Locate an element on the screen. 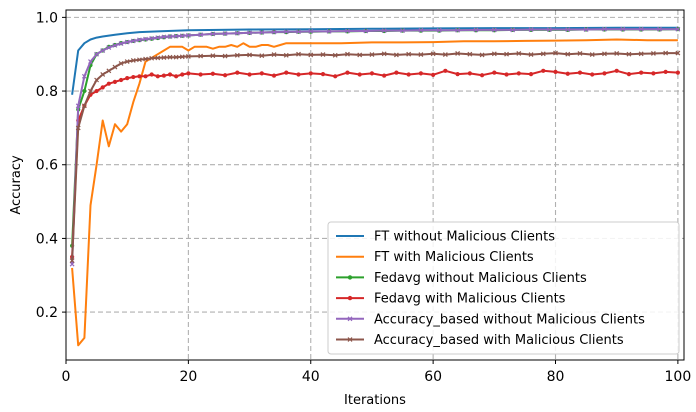 The width and height of the screenshot is (696, 412). legend-item-1: FT with Malicious Clients is located at coordinates (435, 257).